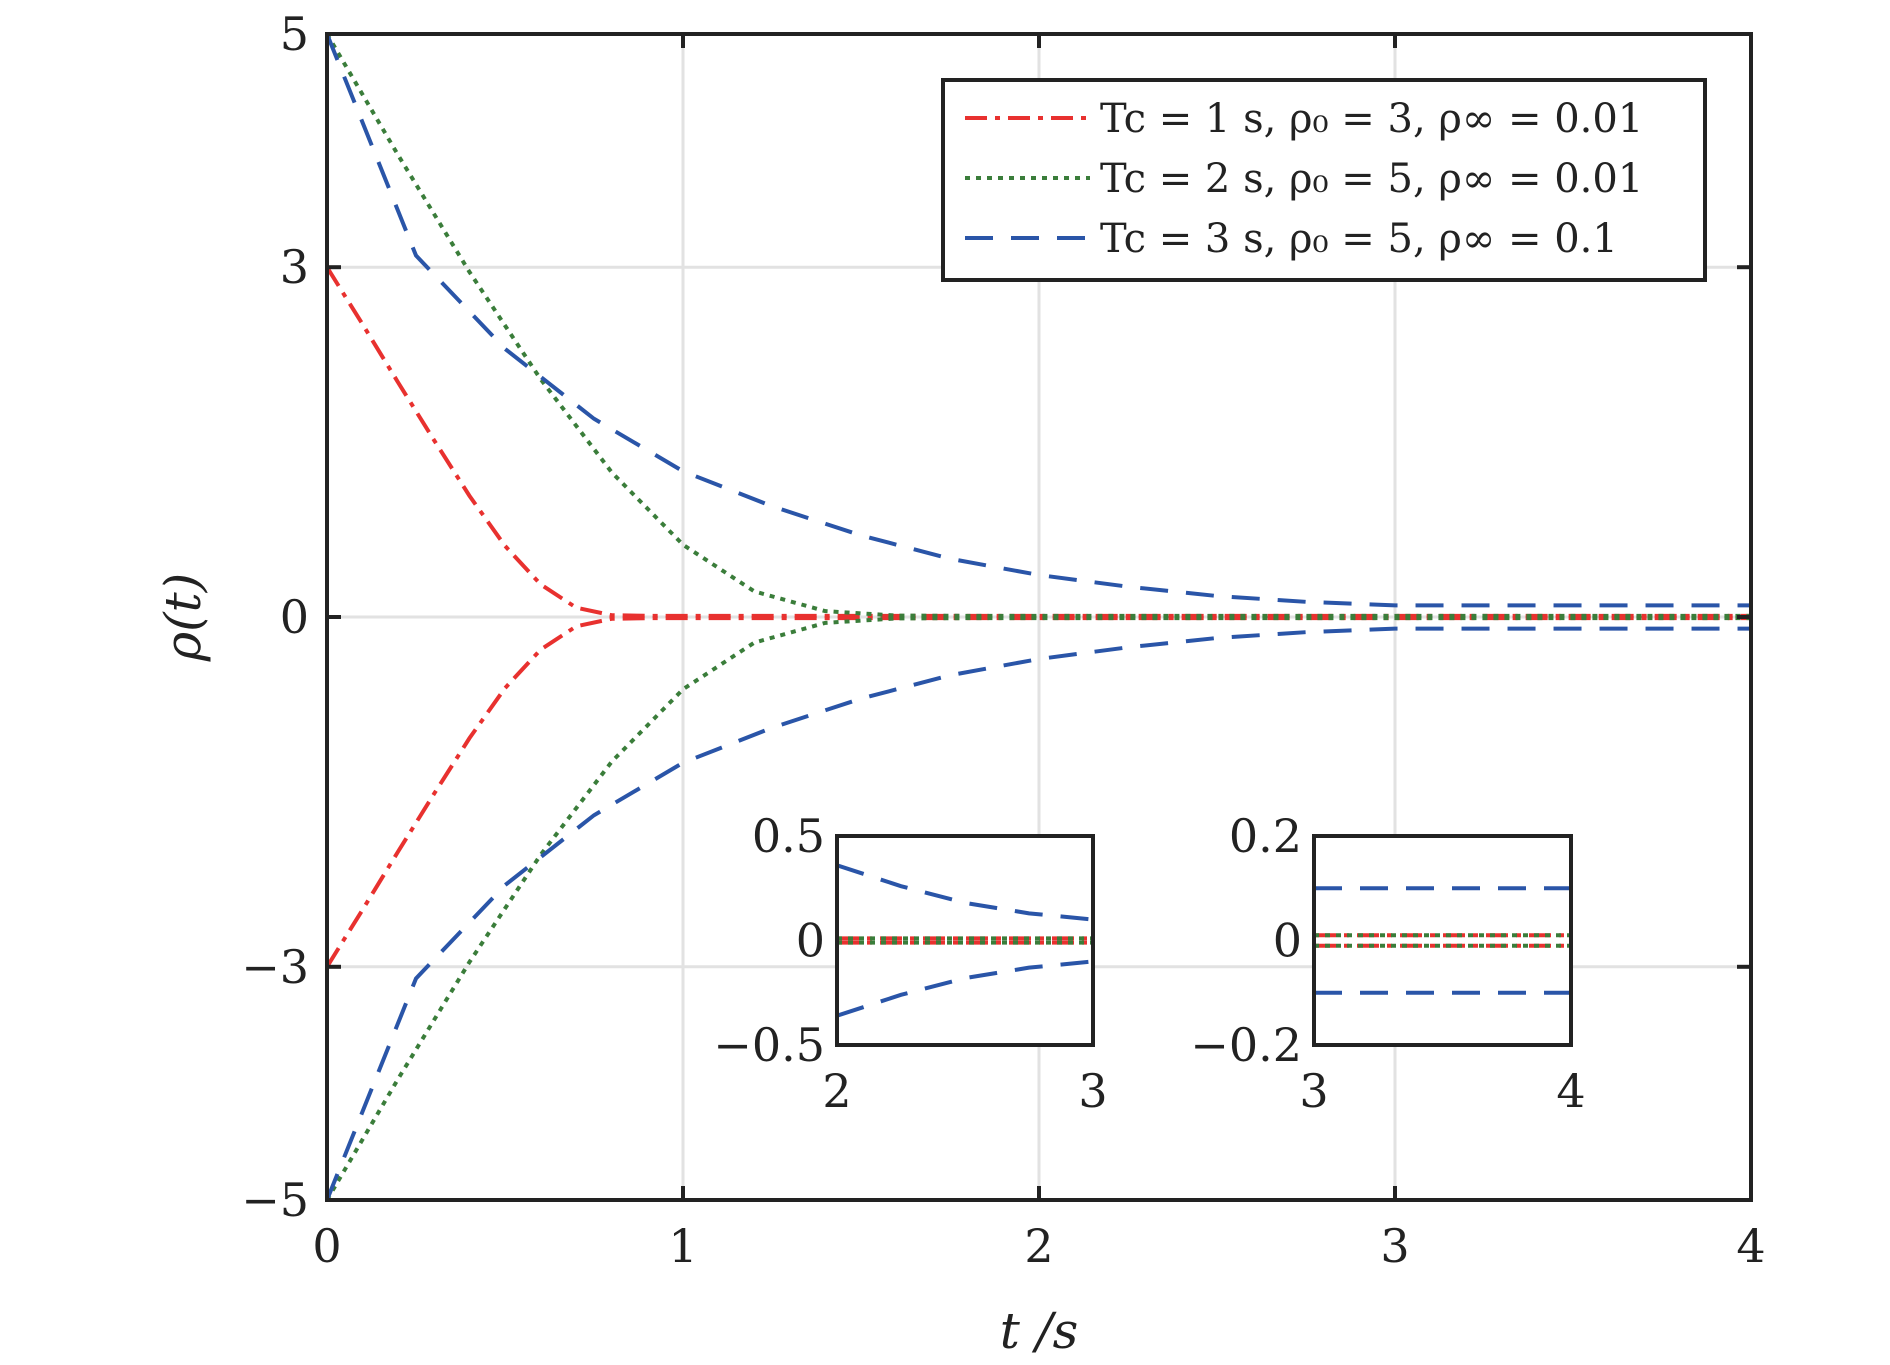  What do you see at coordinates (294, 617) in the screenshot?
I see `y-tick-label: 0` at bounding box center [294, 617].